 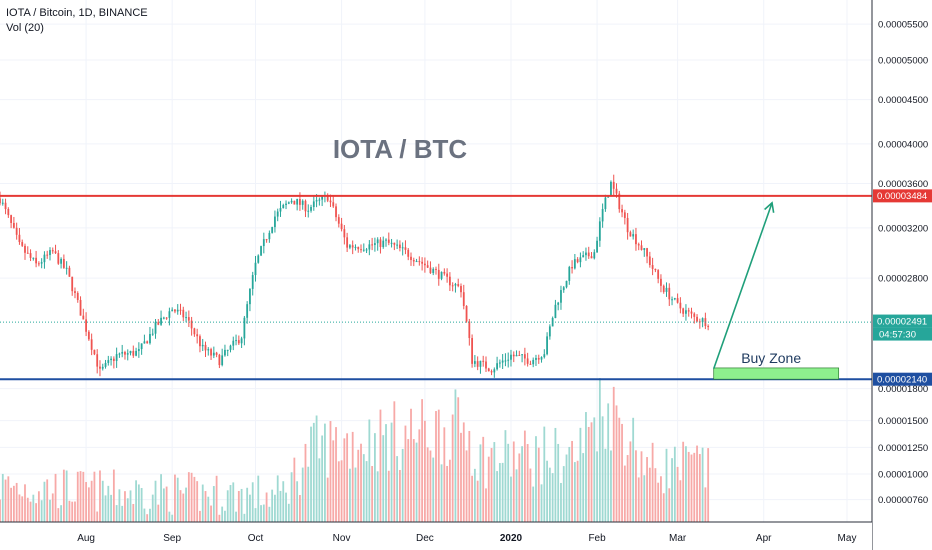 What do you see at coordinates (903, 279) in the screenshot?
I see `price-tick-label: 0.00002800` at bounding box center [903, 279].